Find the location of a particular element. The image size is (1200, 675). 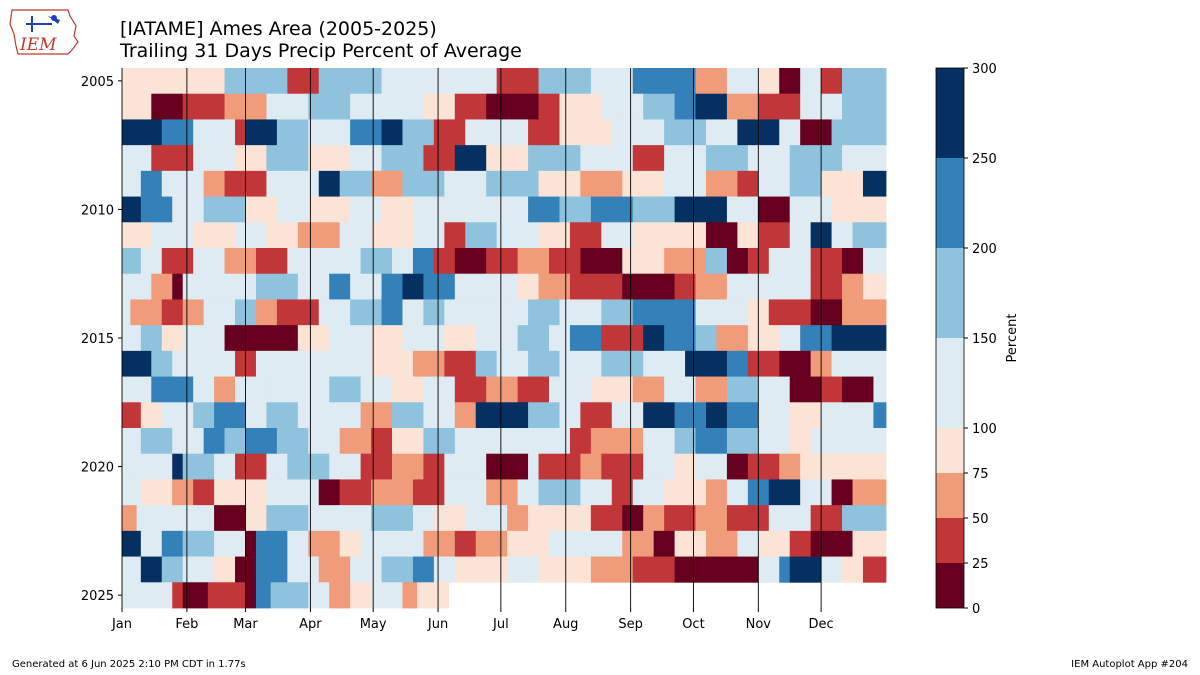

x-tick-label: Apr is located at coordinates (310, 624).